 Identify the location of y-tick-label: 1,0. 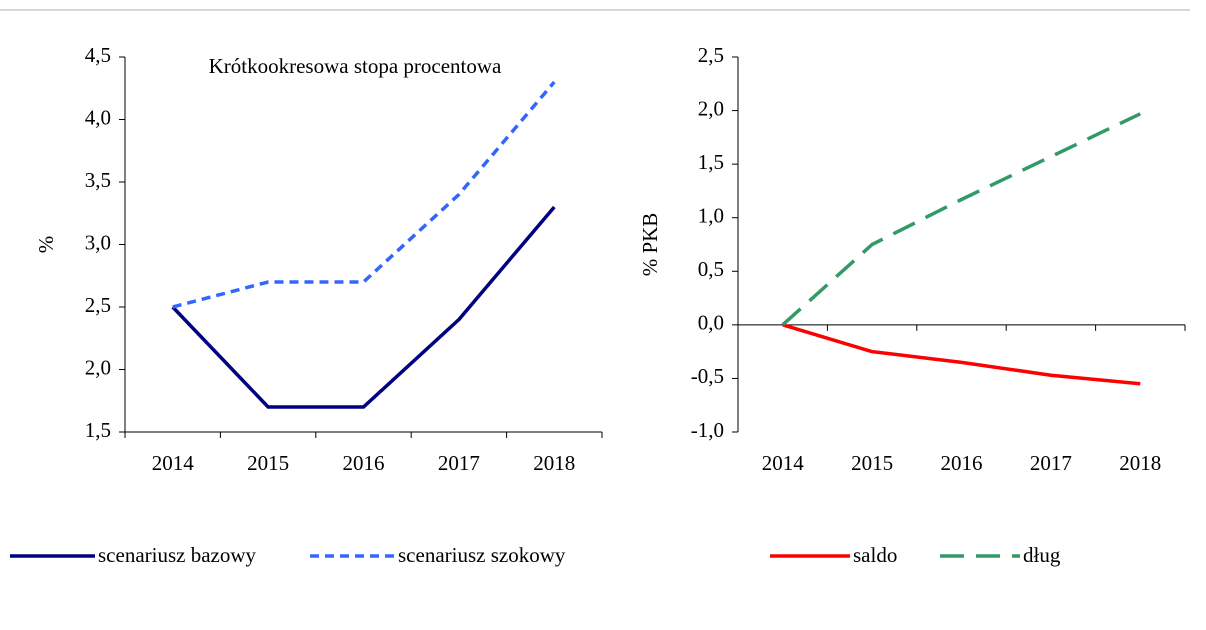
(711, 216).